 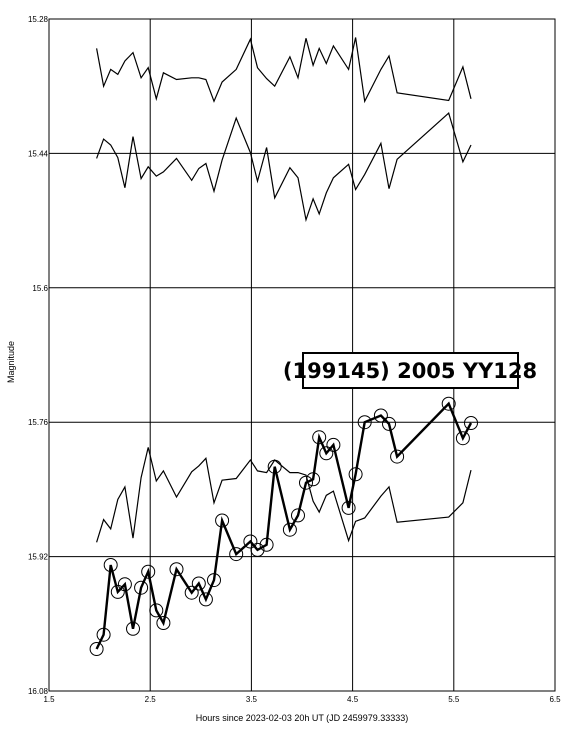 I want to click on y-tick-label: 15.76, so click(x=38, y=422).